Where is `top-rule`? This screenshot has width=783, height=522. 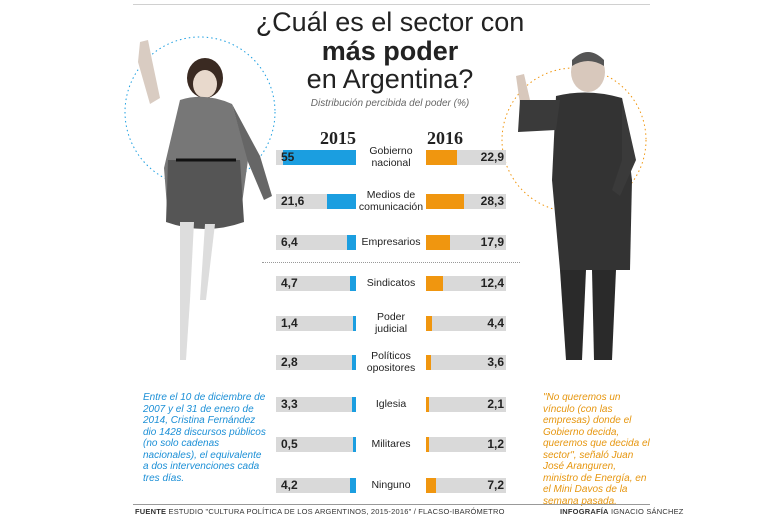
top-rule is located at coordinates (391, 4).